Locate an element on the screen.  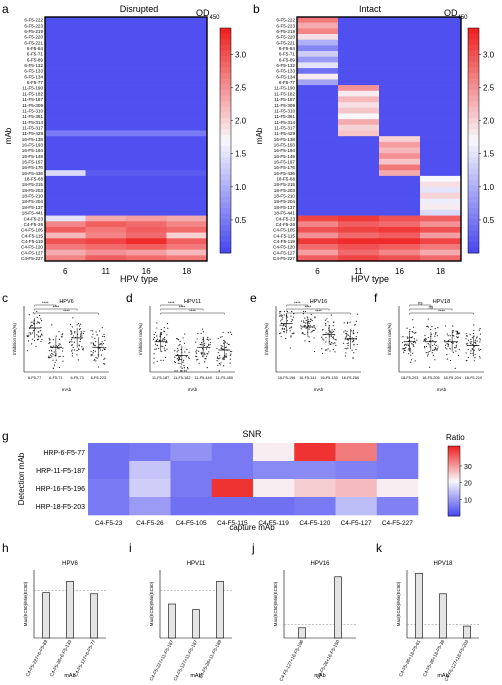
colorbar-b-tick-label: 1.0 is located at coordinates (489, 187).